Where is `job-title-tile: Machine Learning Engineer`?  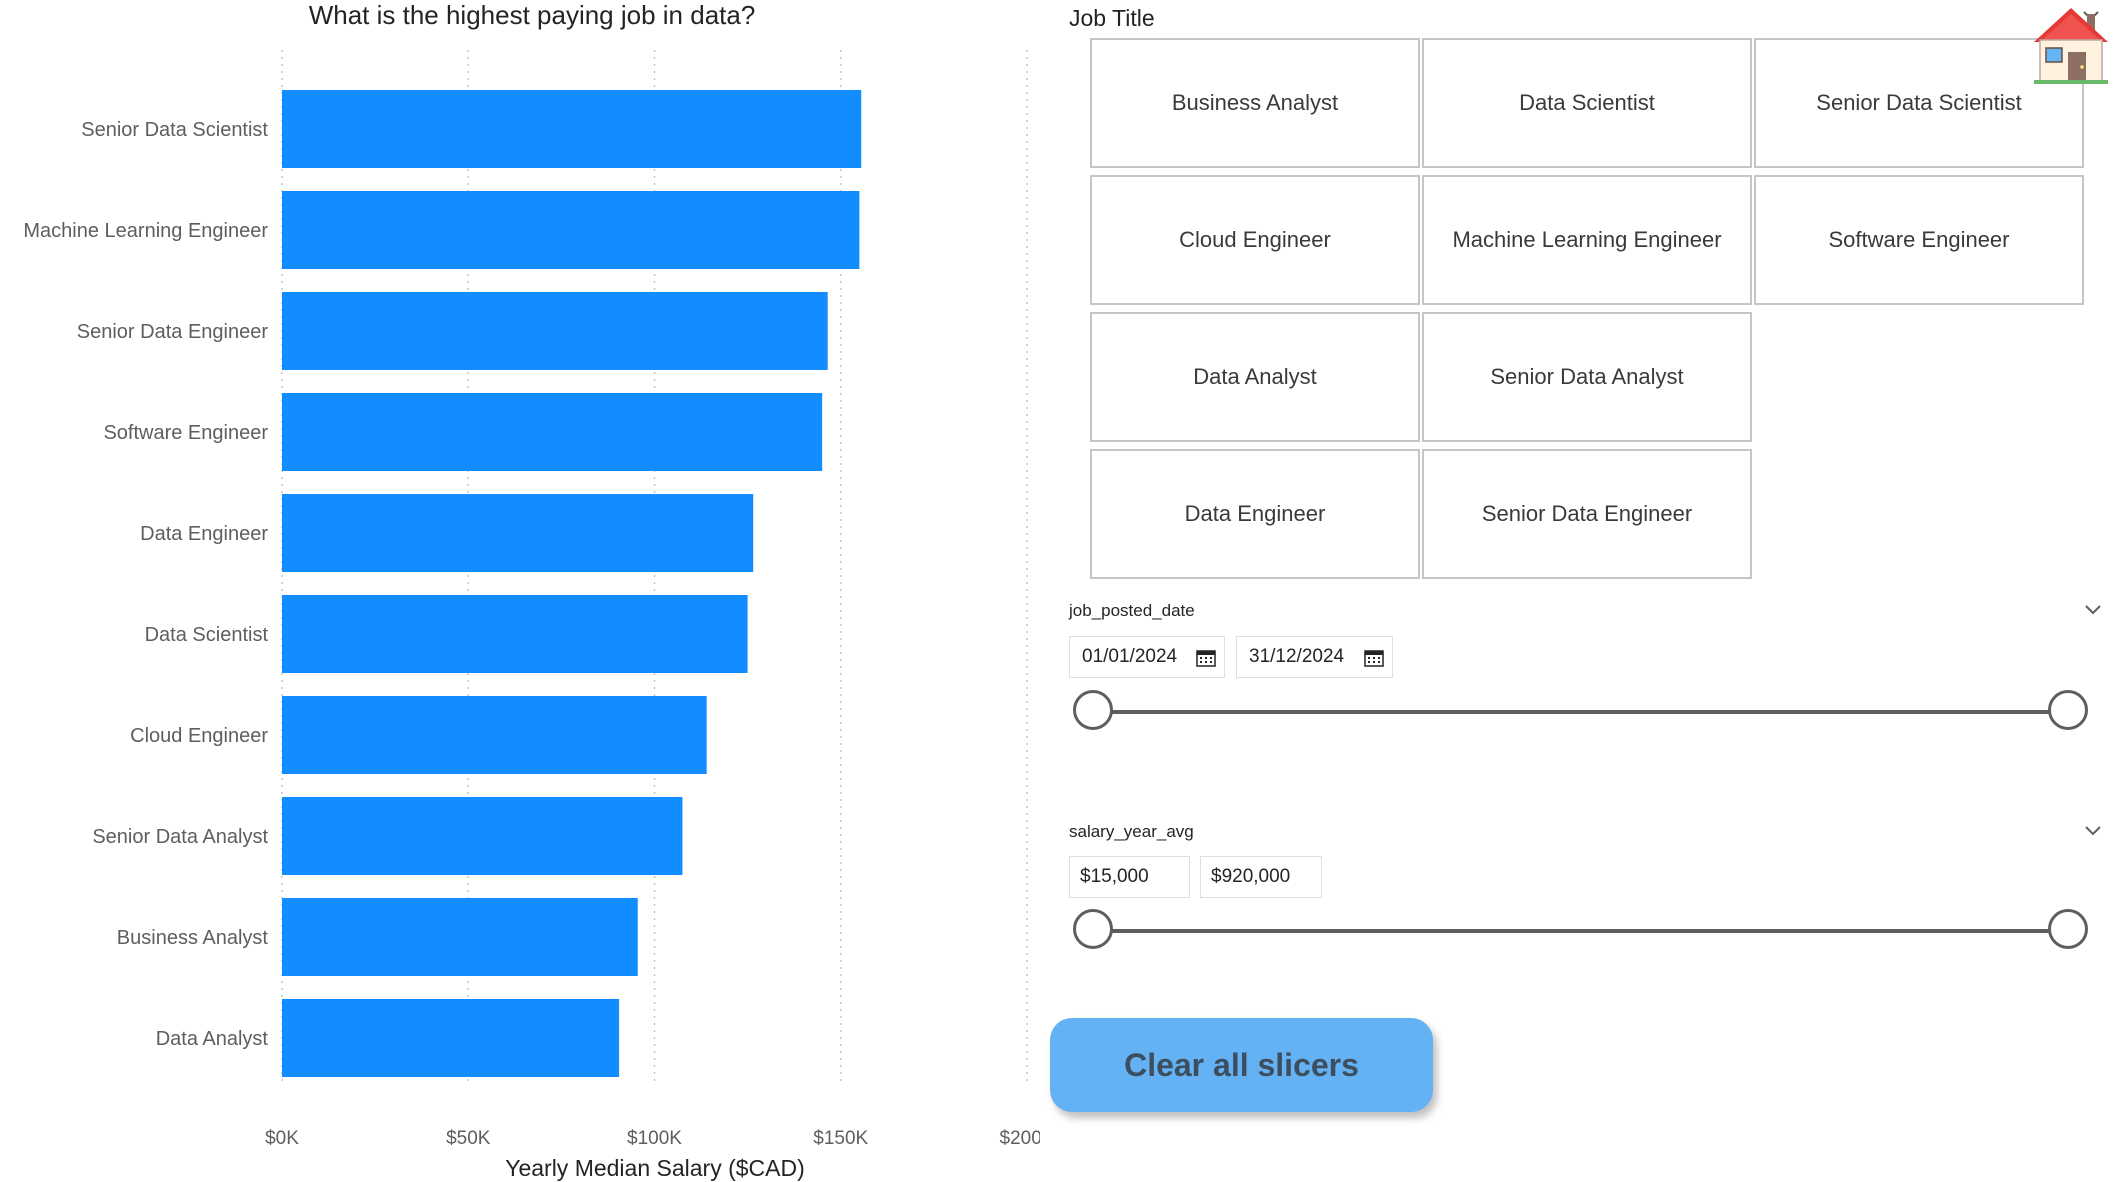
job-title-tile: Machine Learning Engineer is located at coordinates (1587, 240).